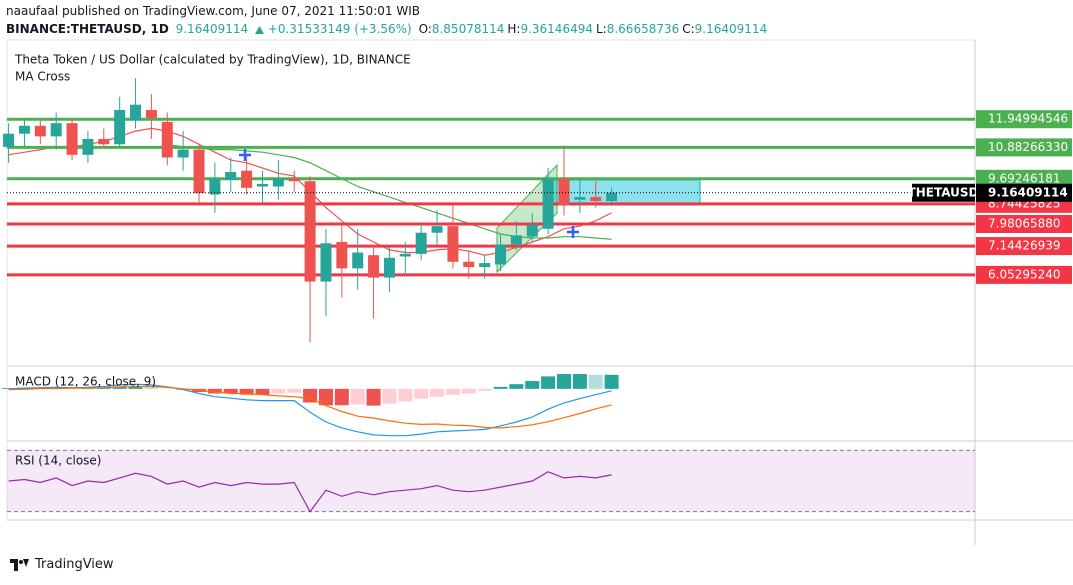  I want to click on symbol-label-box, so click(943, 192).